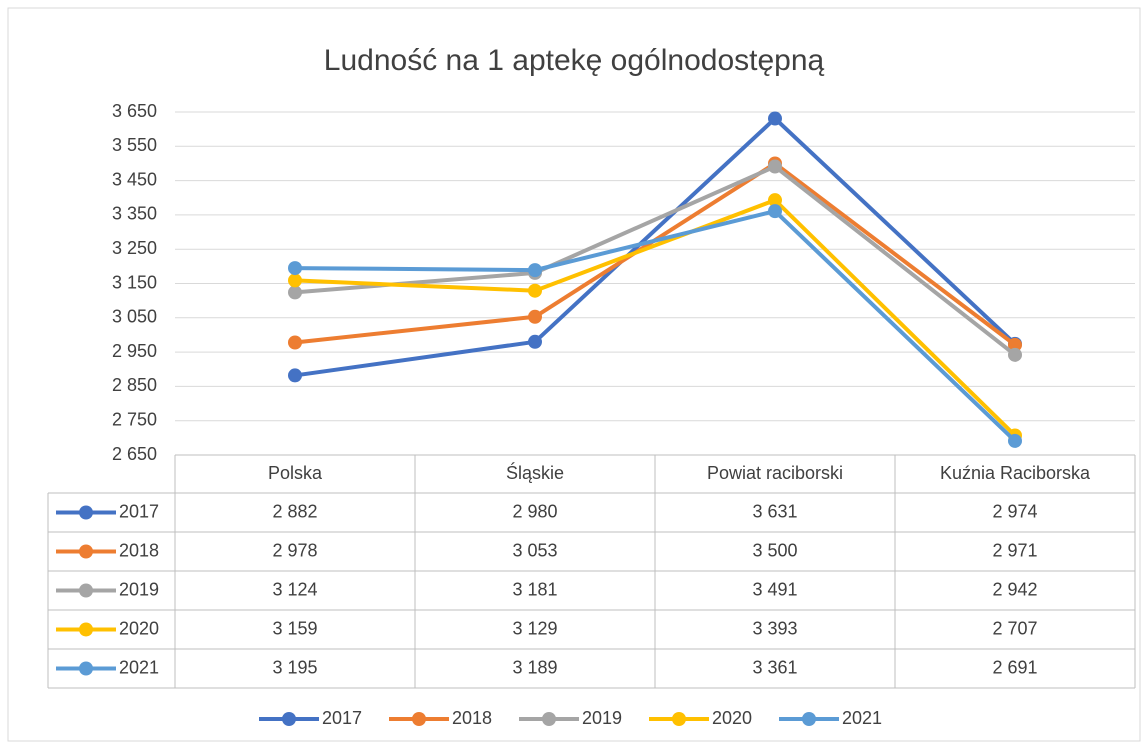  Describe the element at coordinates (134, 282) in the screenshot. I see `y-tick-label: 3 150` at that location.